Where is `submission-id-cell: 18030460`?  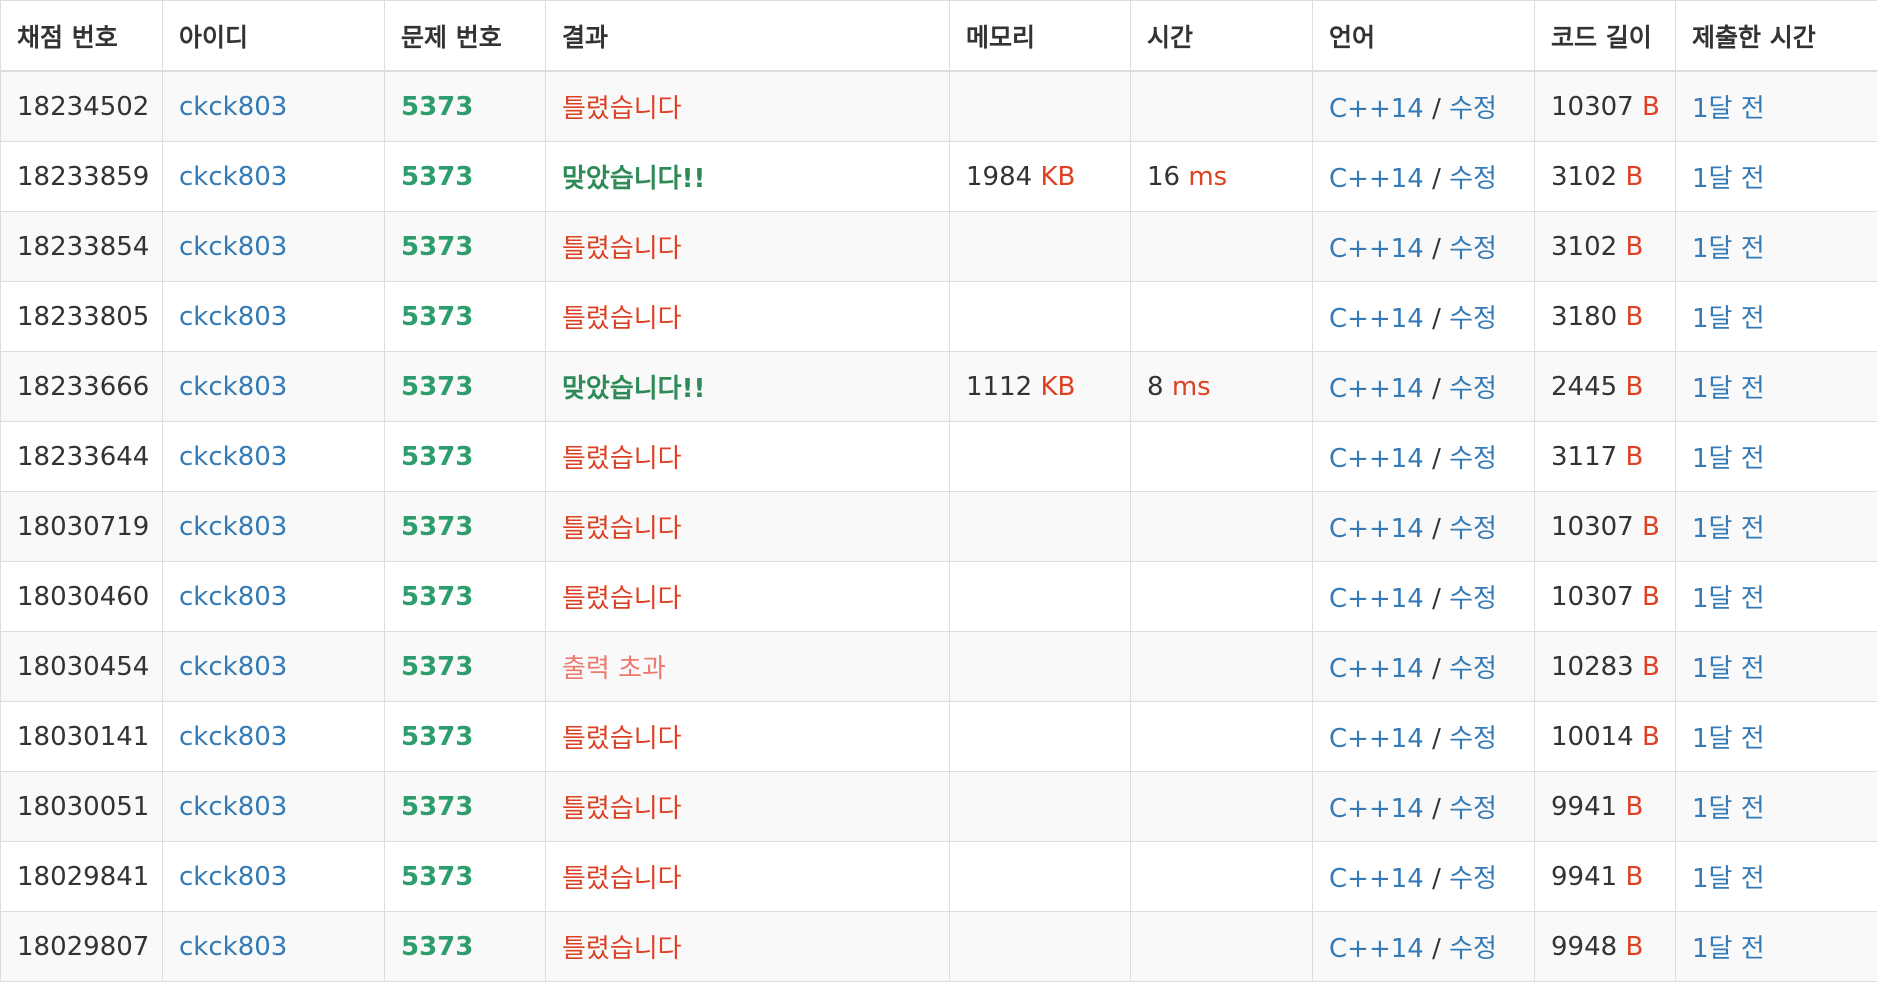
submission-id-cell: 18030460 is located at coordinates (82, 597).